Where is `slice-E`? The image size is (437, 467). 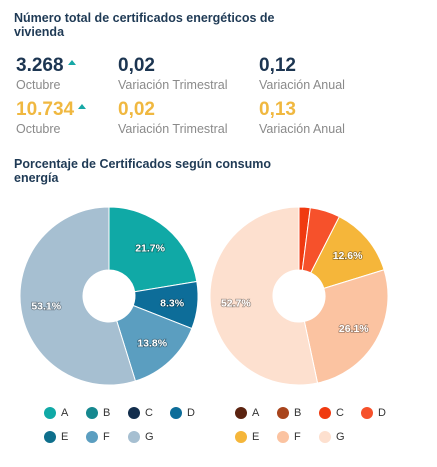
slice-E is located at coordinates (347, 252).